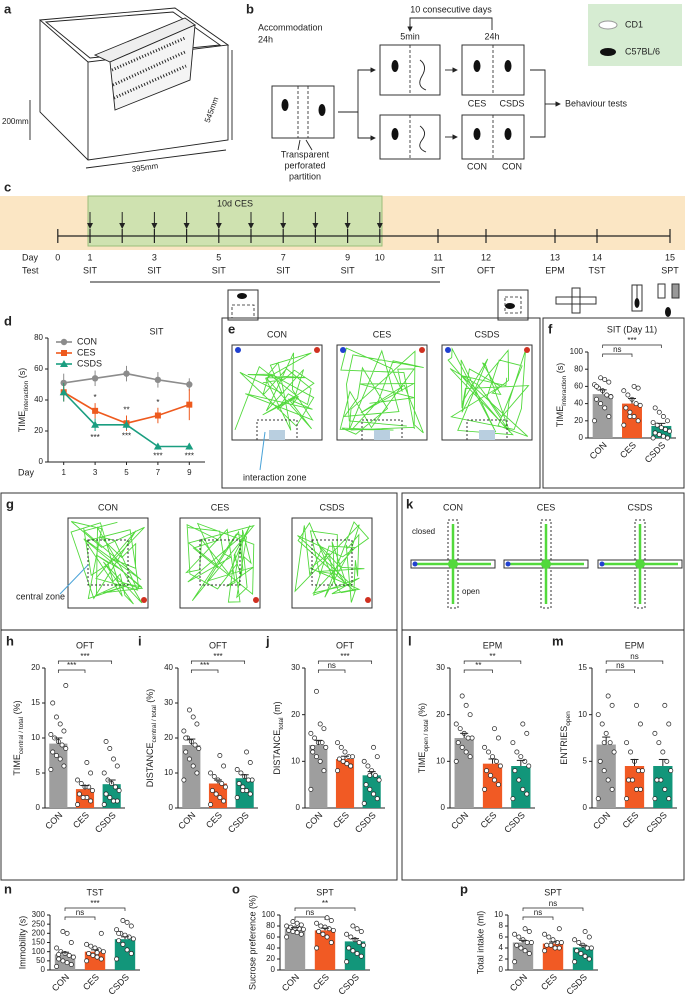 This screenshot has width=685, height=1005. Describe the element at coordinates (131, 88) in the screenshot. I see `cage-drawing` at that location.